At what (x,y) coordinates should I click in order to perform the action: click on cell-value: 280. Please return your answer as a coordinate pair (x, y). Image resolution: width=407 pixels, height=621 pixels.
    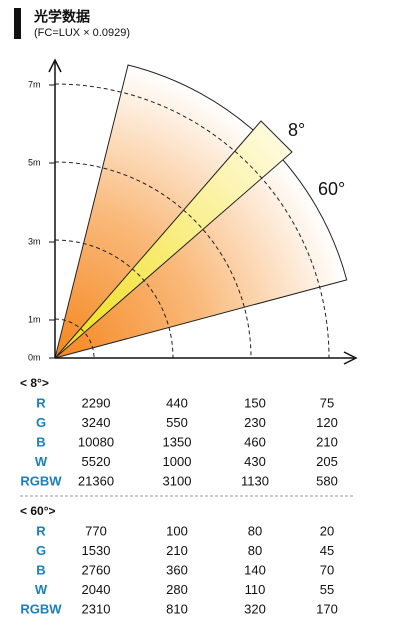
    Looking at the image, I should click on (177, 589).